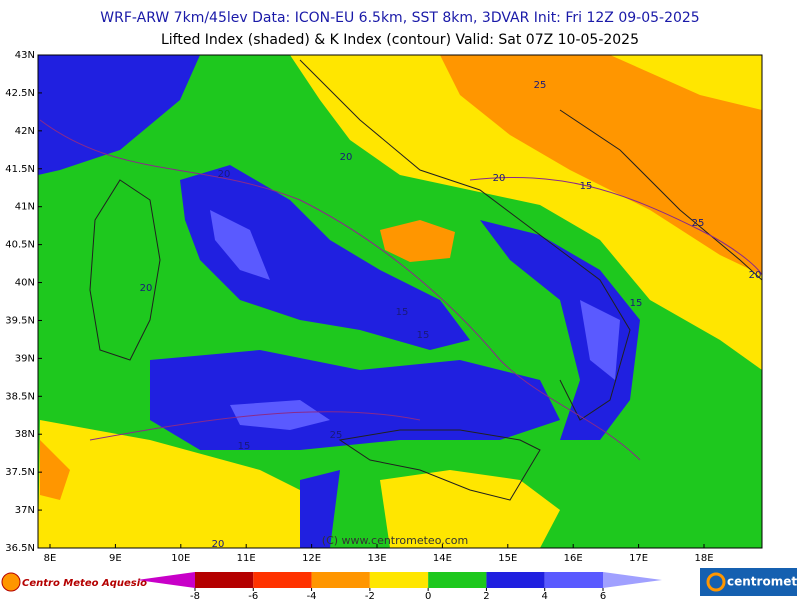 This screenshot has width=800, height=604. What do you see at coordinates (246, 558) in the screenshot?
I see `lon-label: 11E` at bounding box center [246, 558].